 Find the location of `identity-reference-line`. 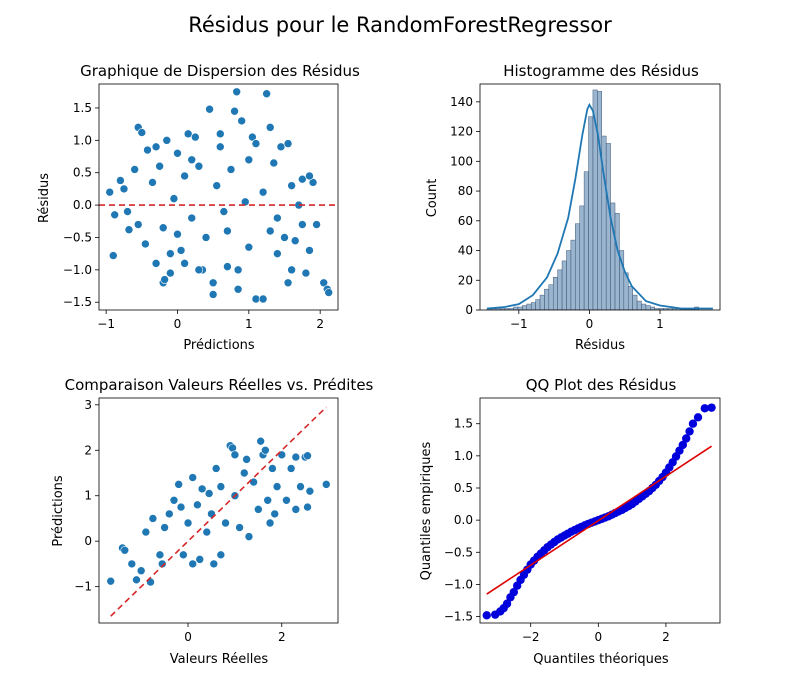

identity-reference-line is located at coordinates (218, 511).